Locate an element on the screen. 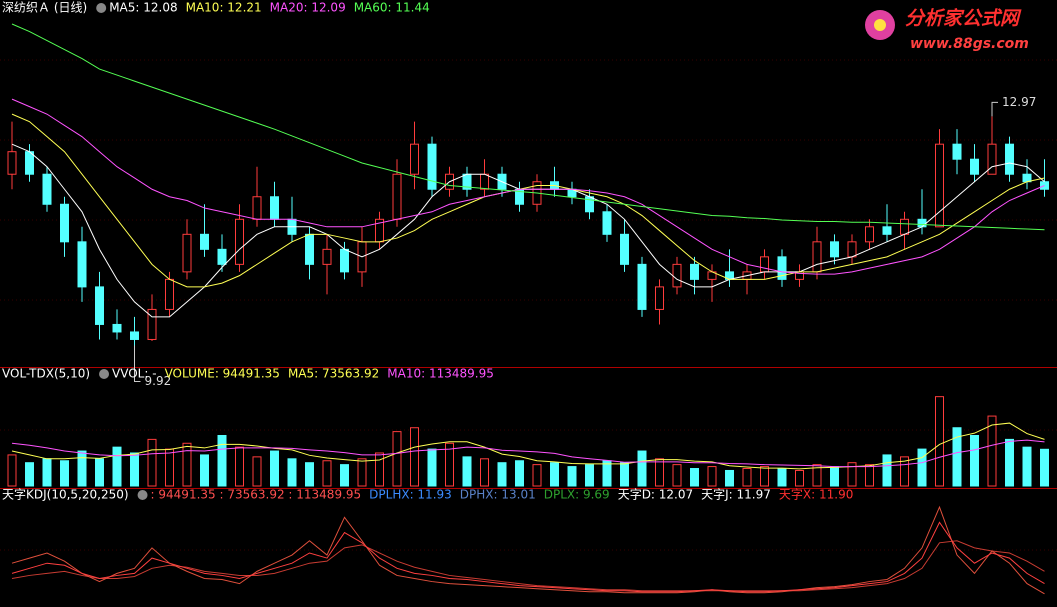 The height and width of the screenshot is (607, 1057). legend-entry: 深纺织Ａ (日线) is located at coordinates (44, 8).